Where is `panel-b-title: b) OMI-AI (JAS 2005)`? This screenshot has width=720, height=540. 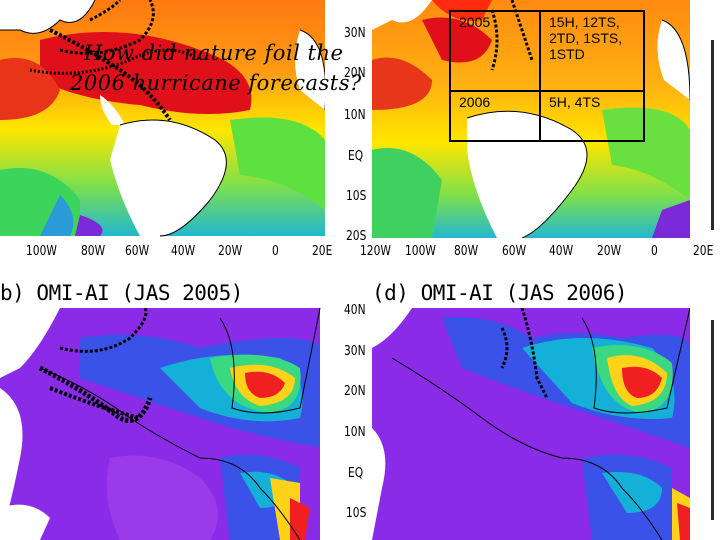
panel-b-title: b) OMI-AI (JAS 2005) is located at coordinates (121, 293).